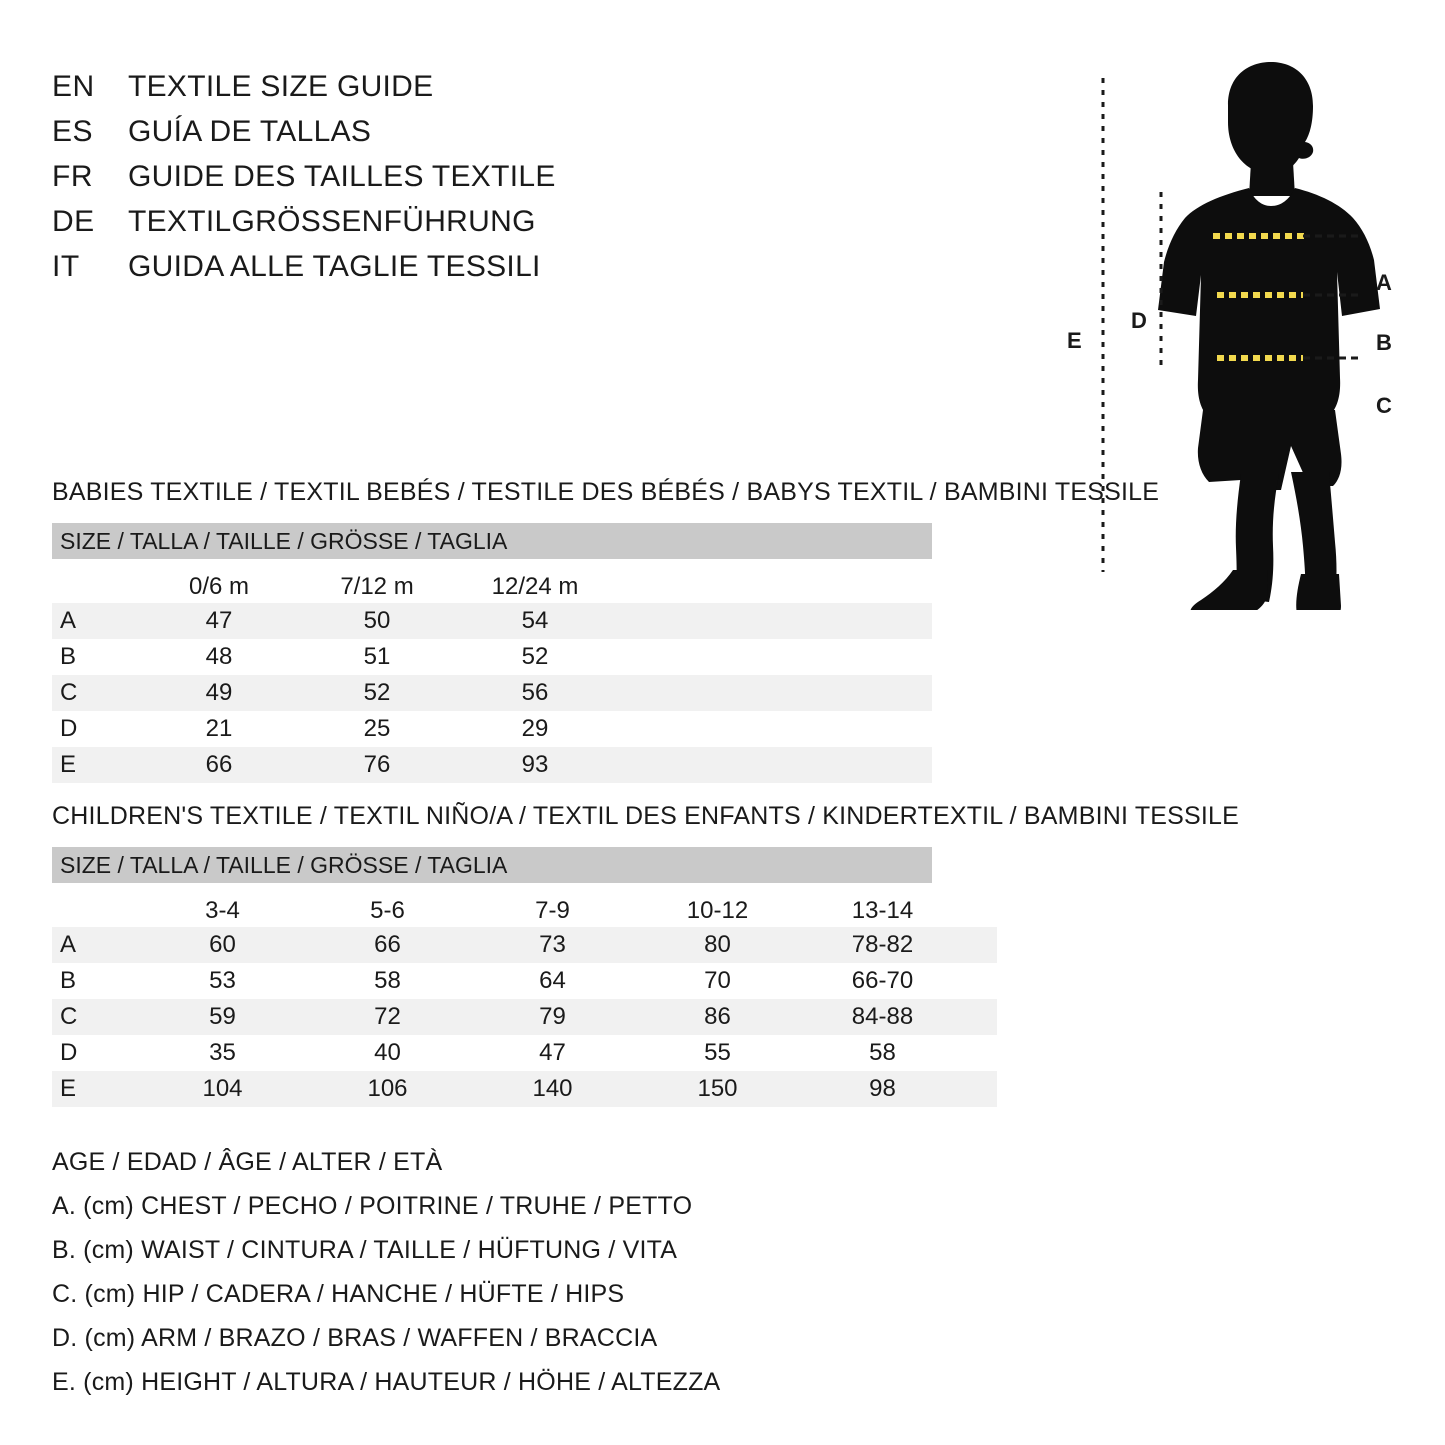  I want to click on dimension-label-d: D, so click(1139, 320).